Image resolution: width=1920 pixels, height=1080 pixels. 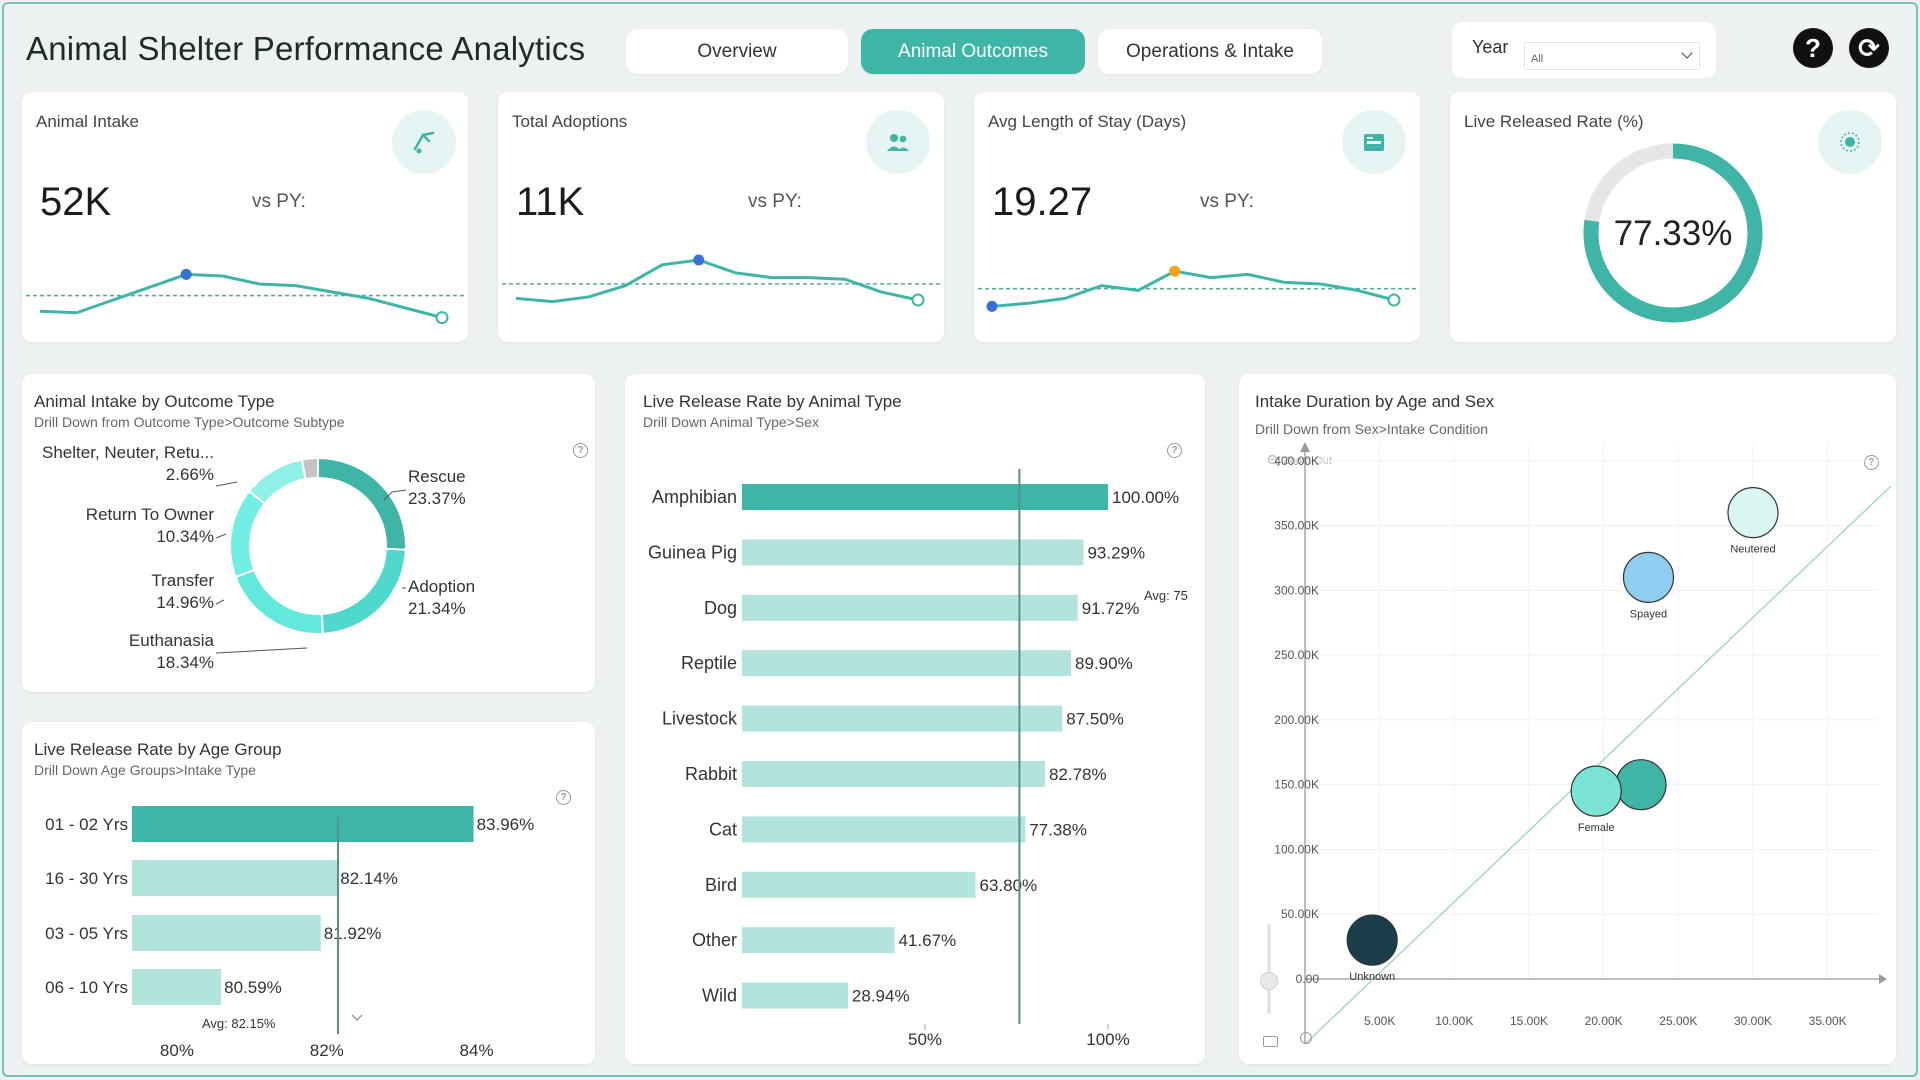 I want to click on scatter-x-tick: 25.00K, so click(x=1678, y=1021).